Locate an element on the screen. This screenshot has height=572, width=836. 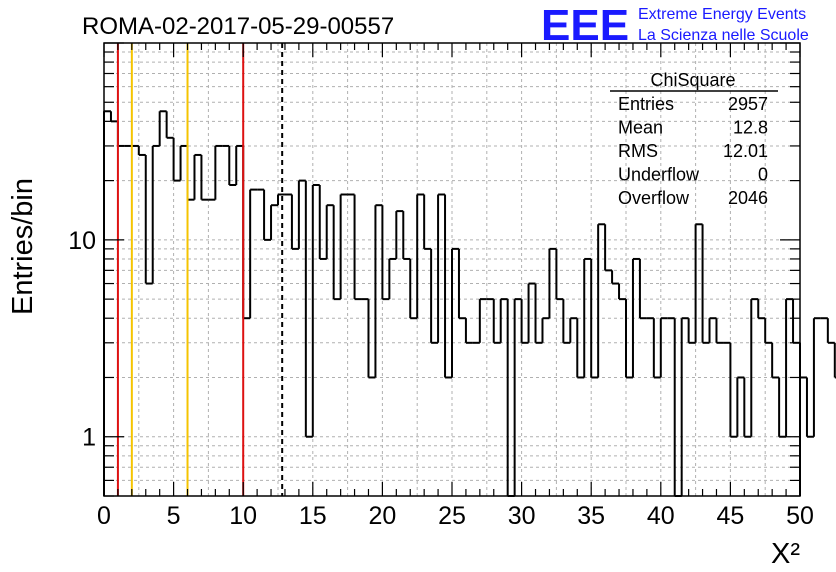
stats-box-title: ChiSquare is located at coordinates (692, 80).